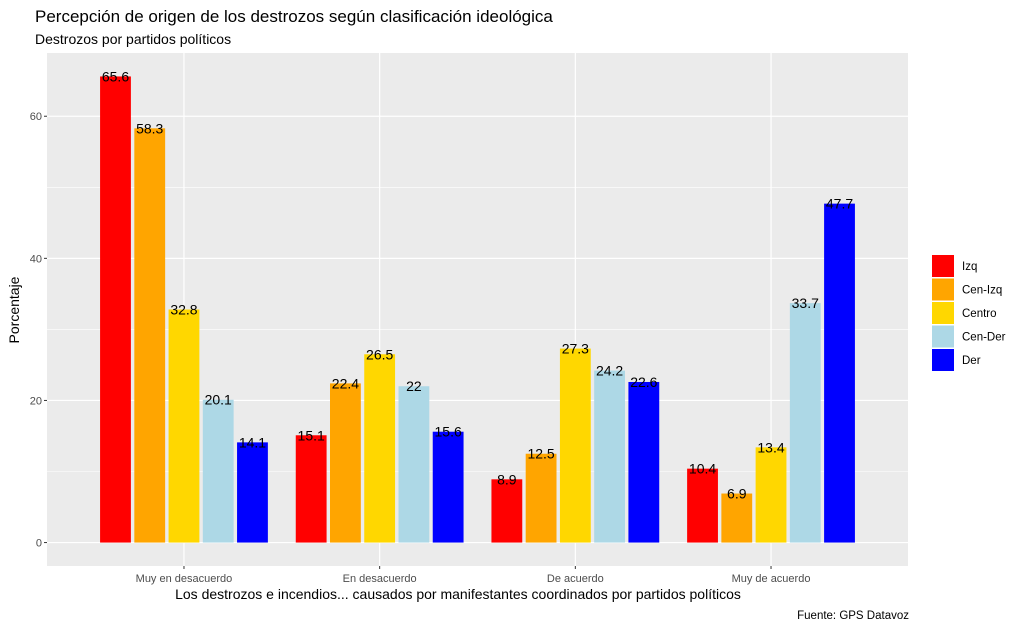  I want to click on y-axis-title: Porcentaje, so click(14, 309).